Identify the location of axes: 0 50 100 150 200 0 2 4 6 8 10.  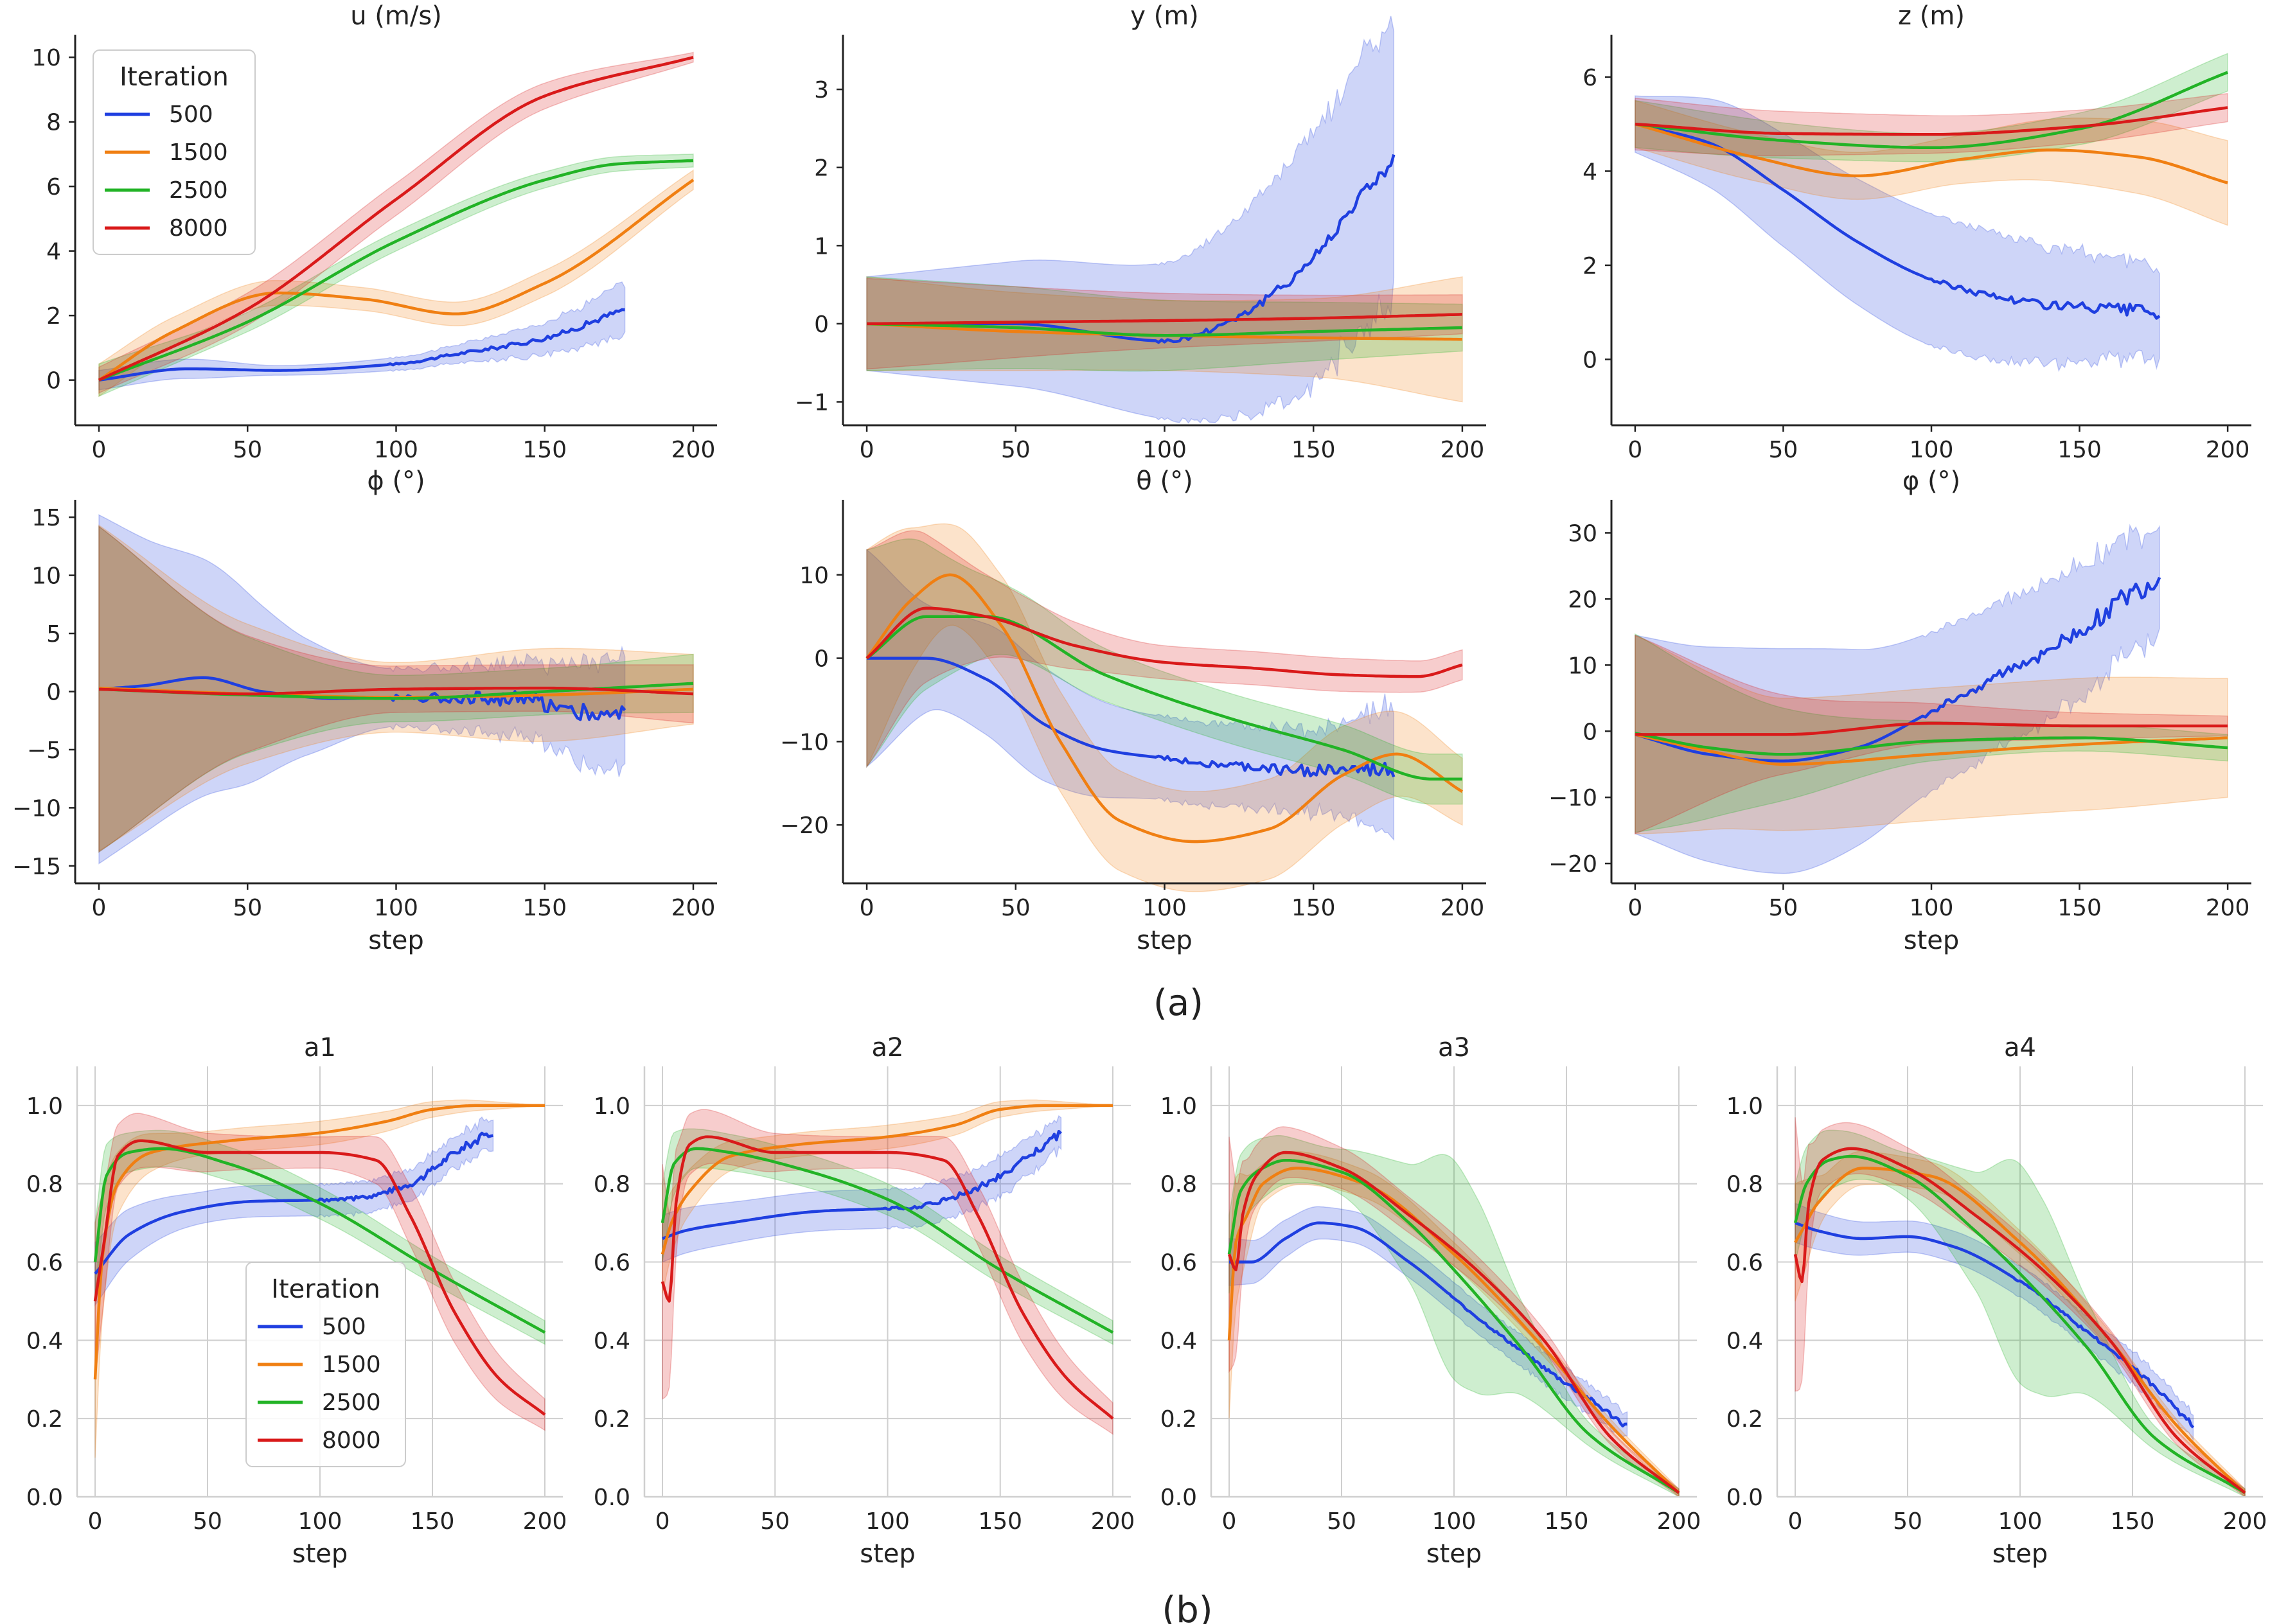
(374, 249).